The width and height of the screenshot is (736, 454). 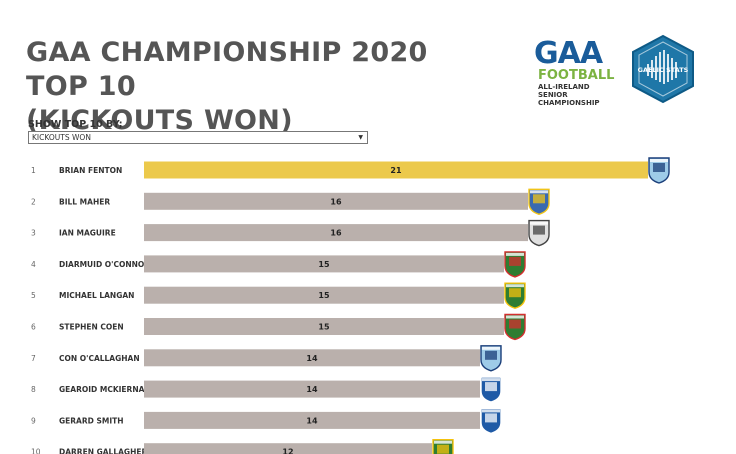 What do you see at coordinates (568, 53) in the screenshot?
I see `gaa-wordmark: GAA` at bounding box center [568, 53].